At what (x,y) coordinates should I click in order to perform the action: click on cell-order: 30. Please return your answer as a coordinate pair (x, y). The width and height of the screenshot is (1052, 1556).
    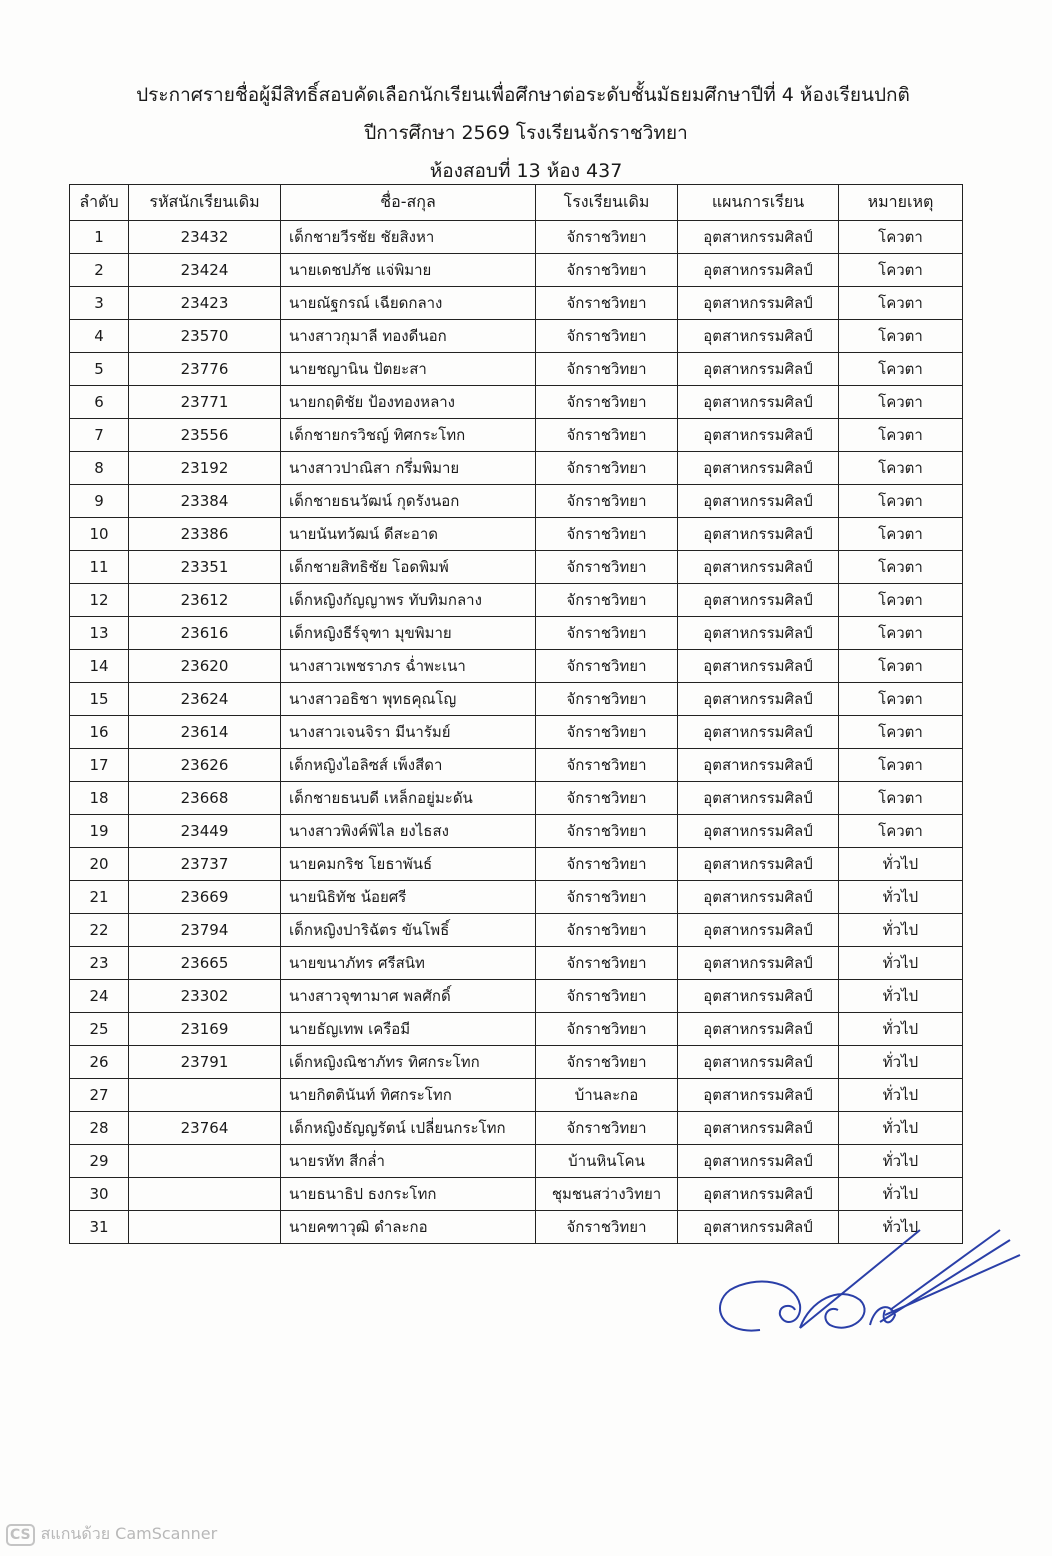
    Looking at the image, I should click on (99, 1194).